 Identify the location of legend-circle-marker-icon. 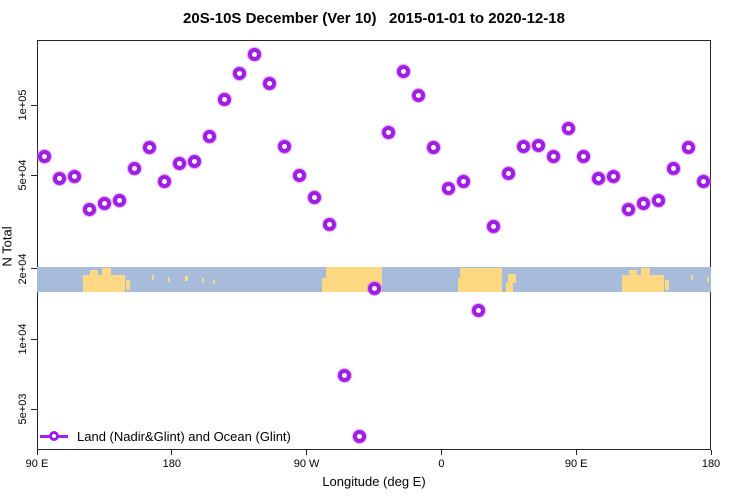
(54, 436).